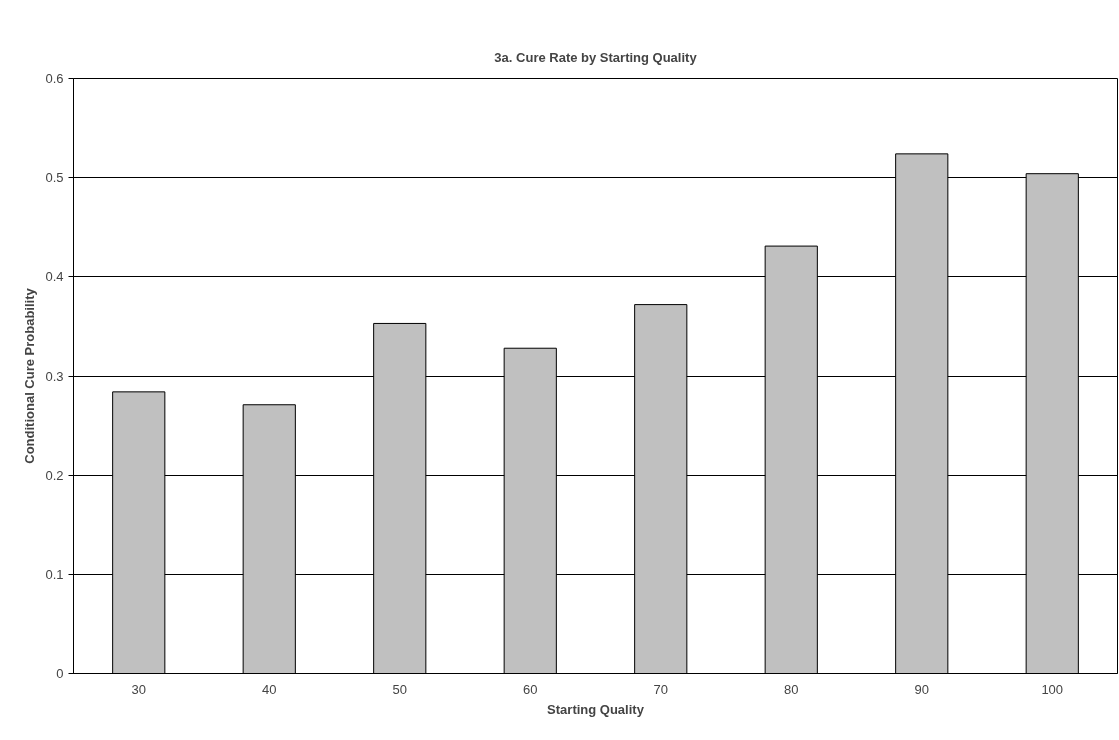 This screenshot has height=740, width=1119. Describe the element at coordinates (596, 57) in the screenshot. I see `chart-title: 3a. Cure Rate by Starting Quality` at that location.